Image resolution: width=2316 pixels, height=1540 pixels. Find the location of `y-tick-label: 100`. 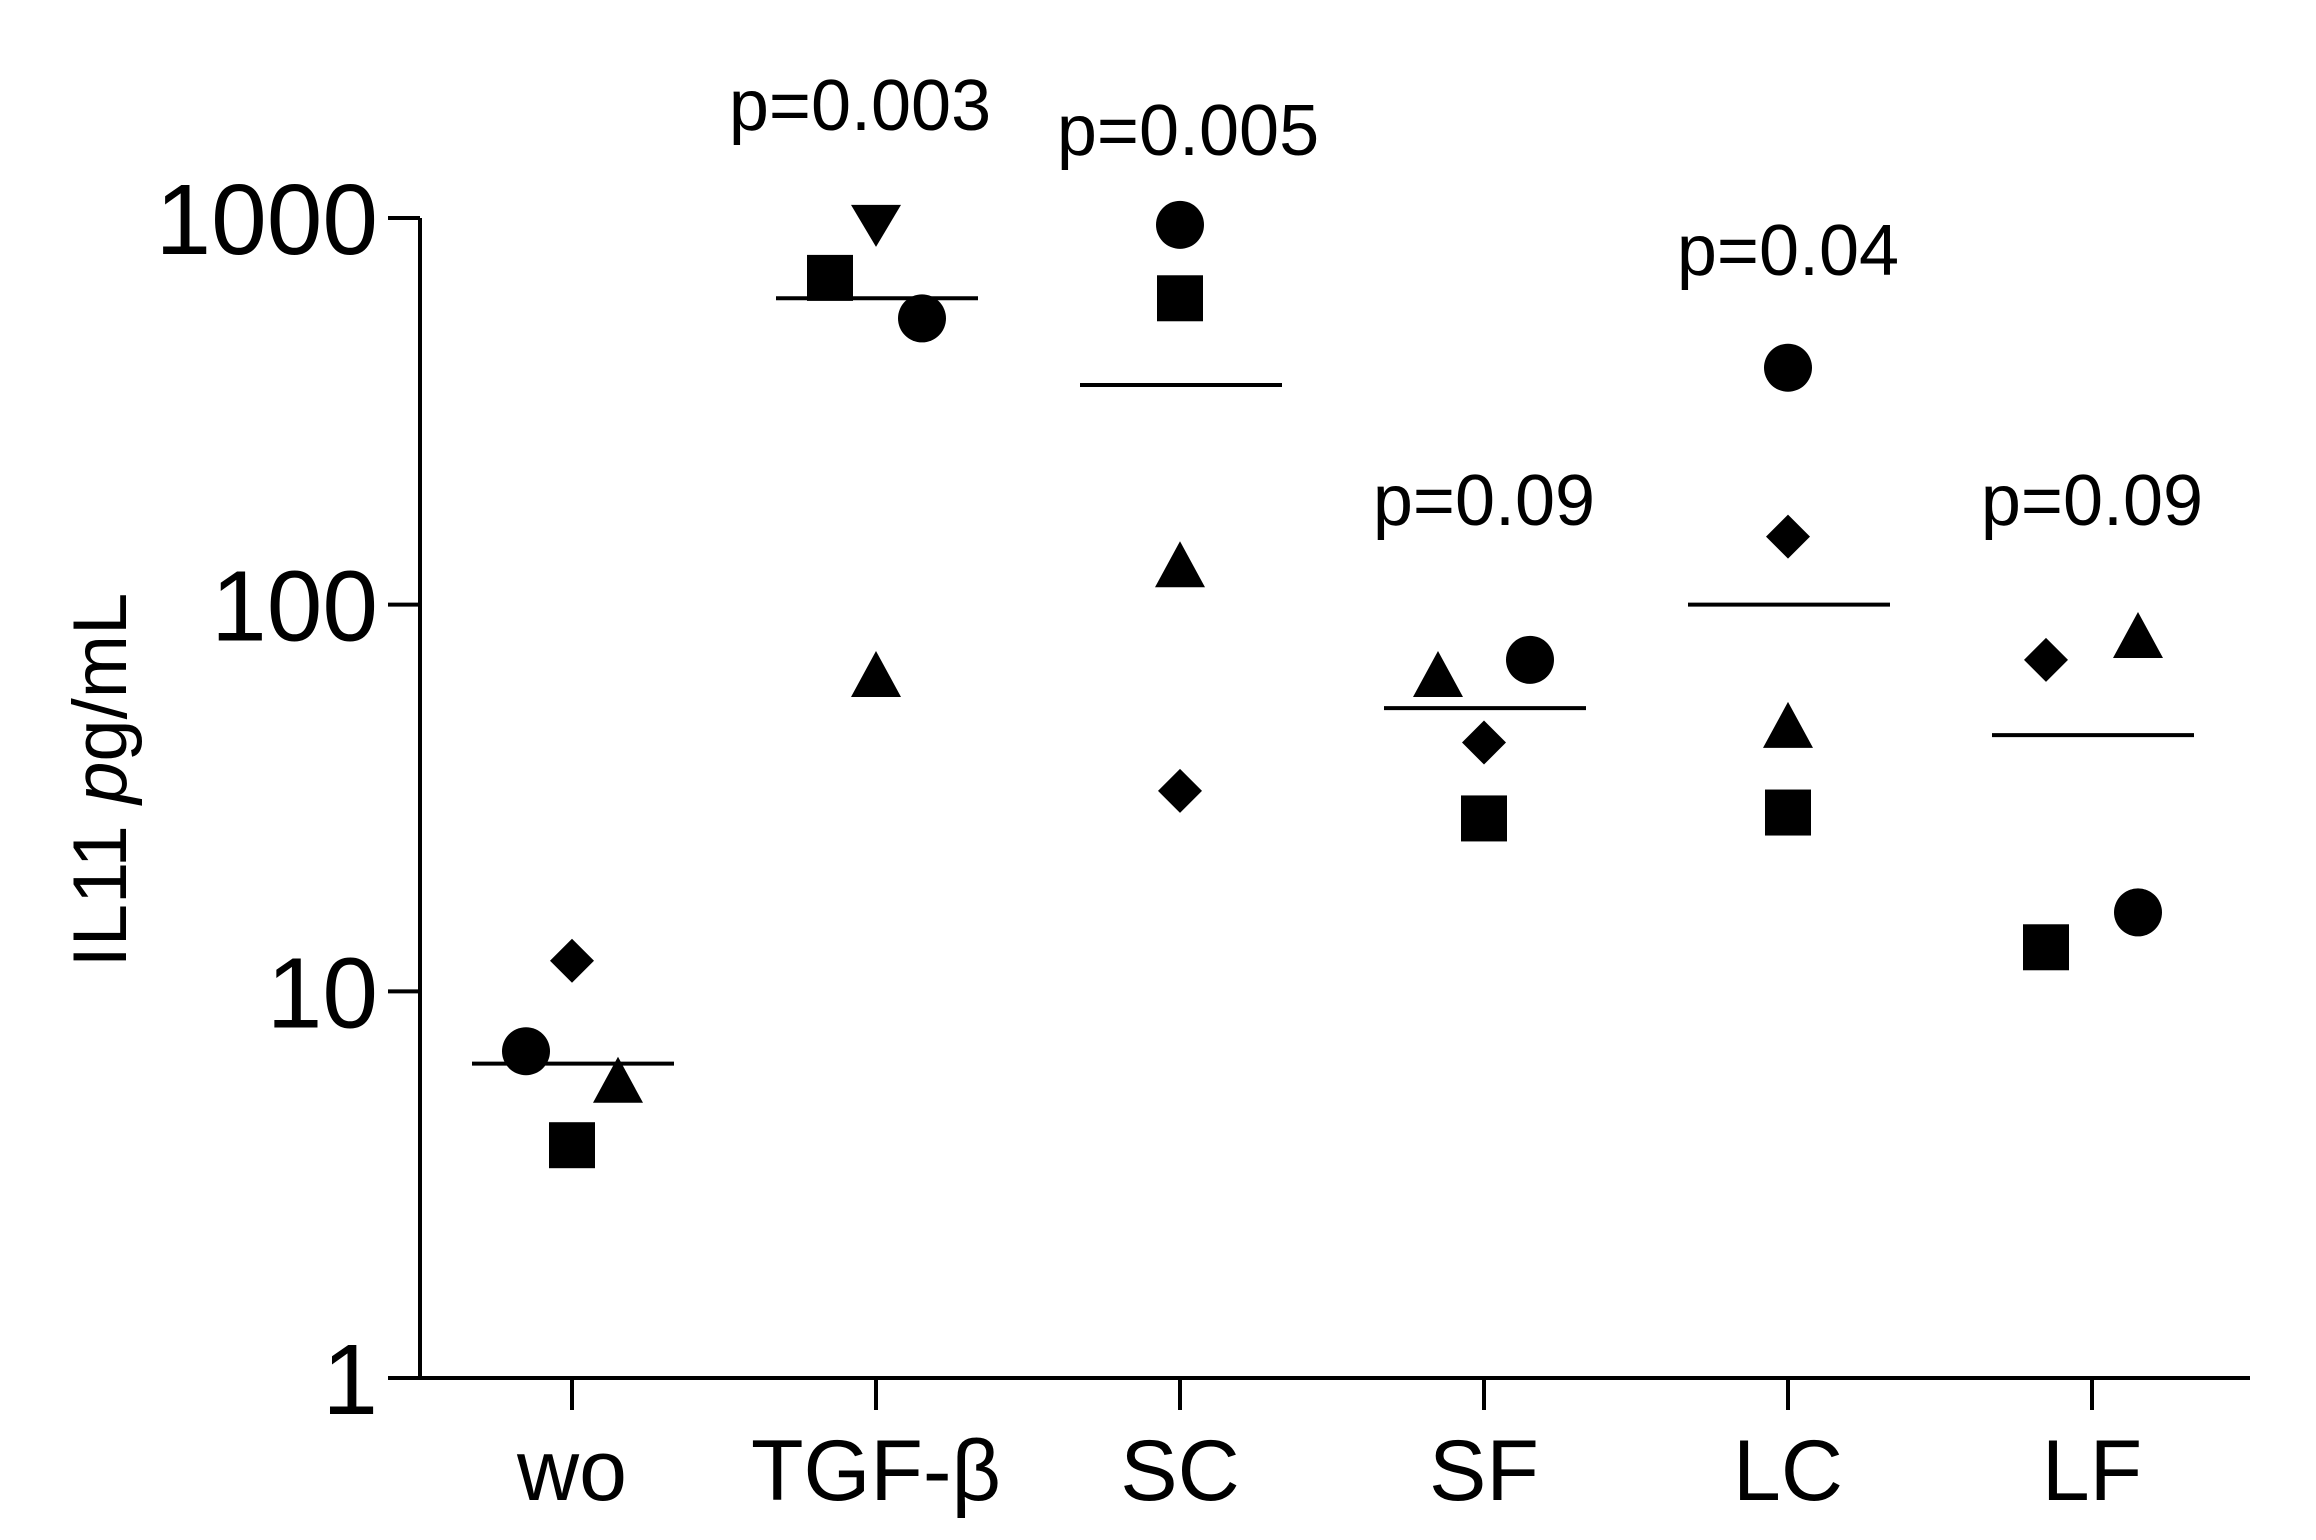

y-tick-label: 100 is located at coordinates (294, 607).